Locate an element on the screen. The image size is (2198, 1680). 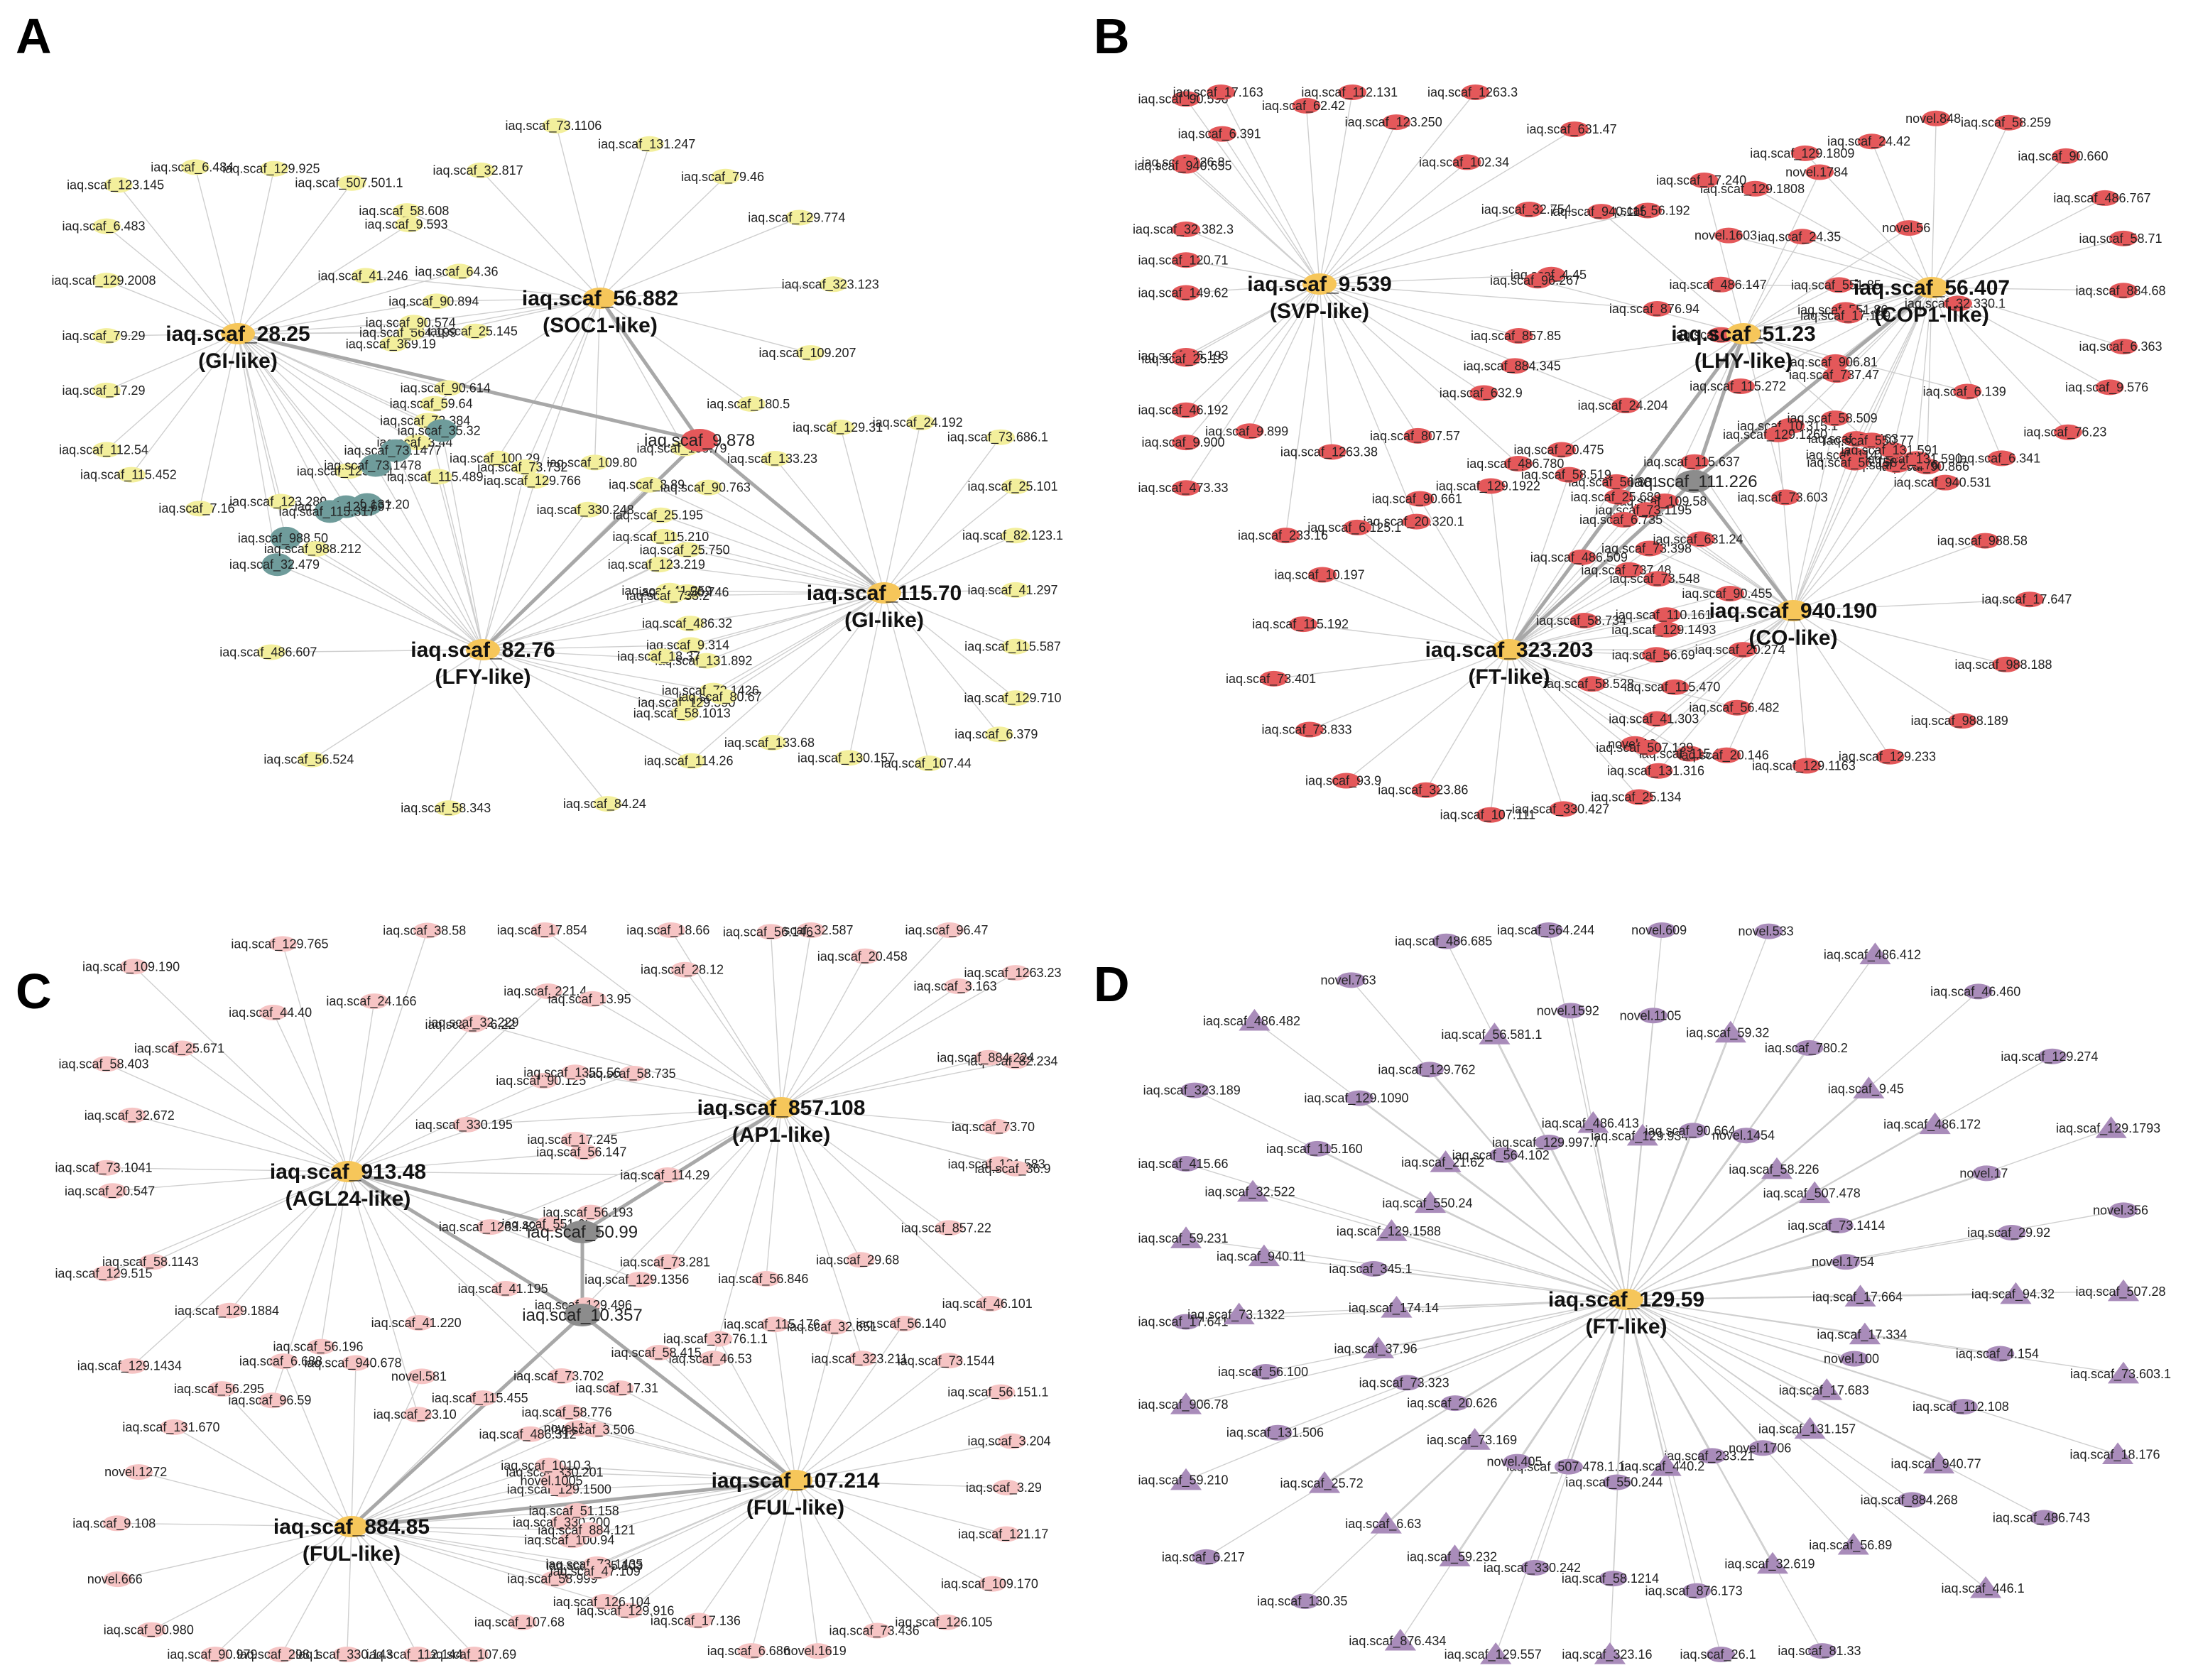
node-iaq-scaf-25-750: iaq.scaf_25.750 is located at coordinates (685, 550).